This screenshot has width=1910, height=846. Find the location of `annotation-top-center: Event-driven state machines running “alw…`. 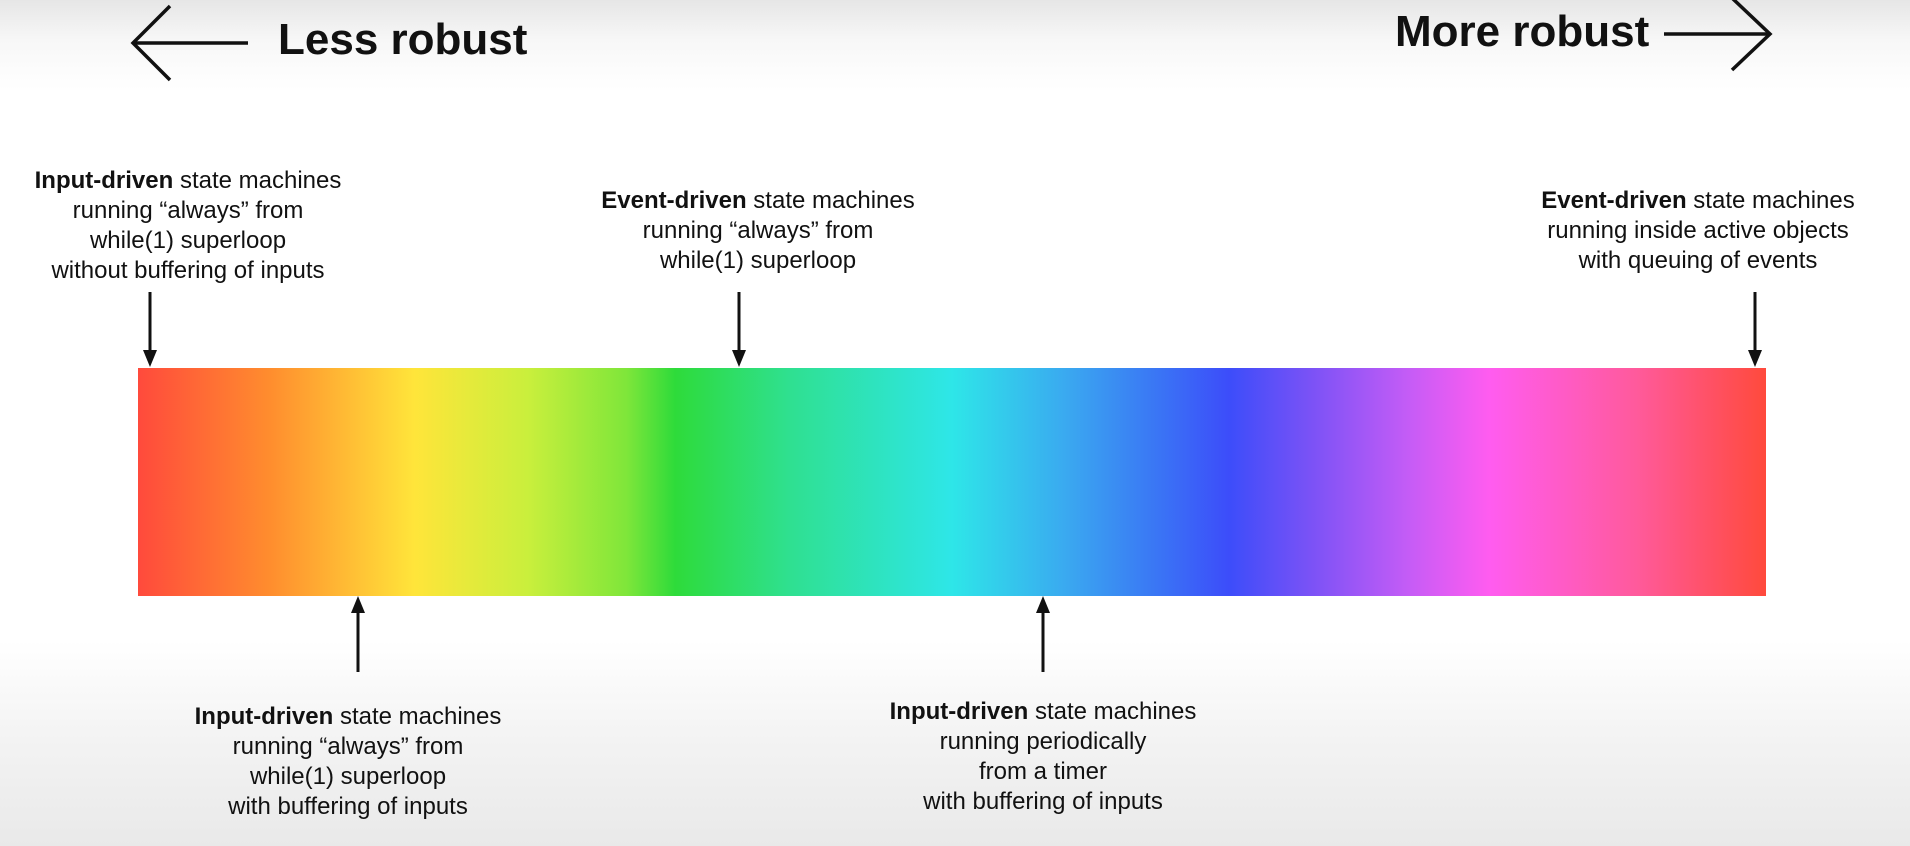

annotation-top-center: Event-driven state machines running “alw… is located at coordinates (758, 231).